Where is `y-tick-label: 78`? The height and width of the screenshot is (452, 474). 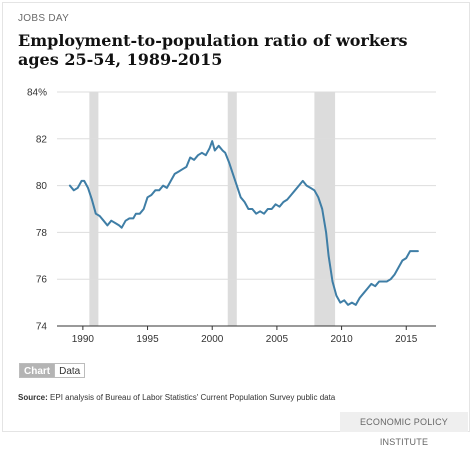
y-tick-label: 78 is located at coordinates (42, 233).